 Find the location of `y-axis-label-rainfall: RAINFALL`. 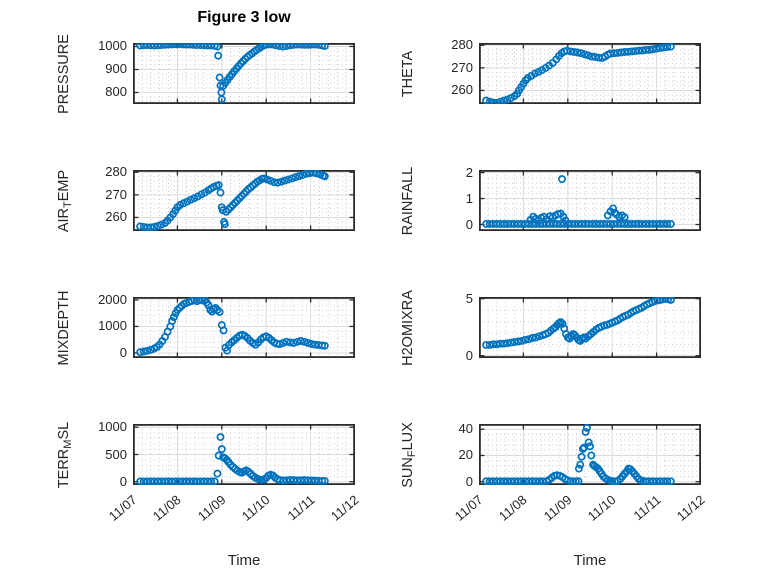

y-axis-label-rainfall: RAINFALL is located at coordinates (408, 200).